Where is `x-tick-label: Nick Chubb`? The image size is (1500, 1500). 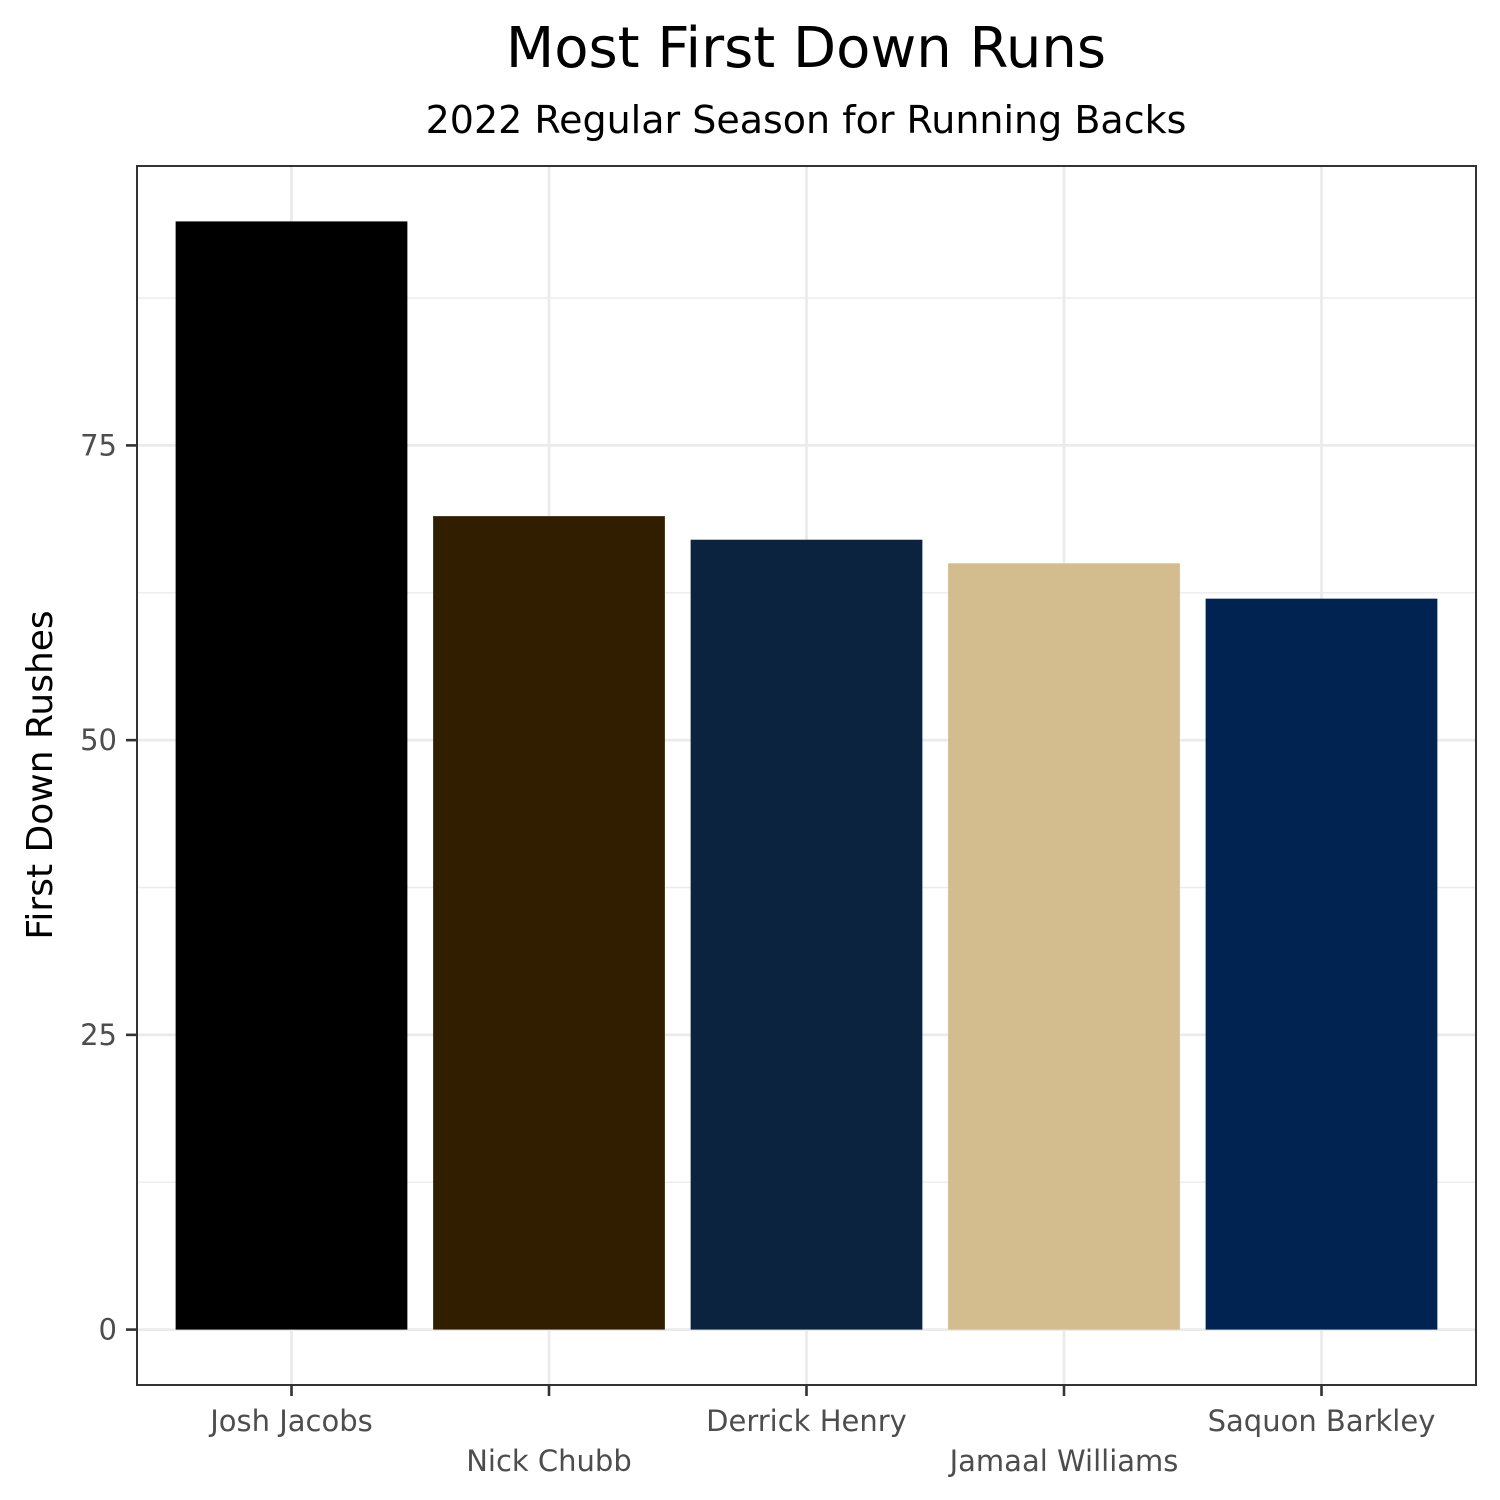
x-tick-label: Nick Chubb is located at coordinates (549, 1461).